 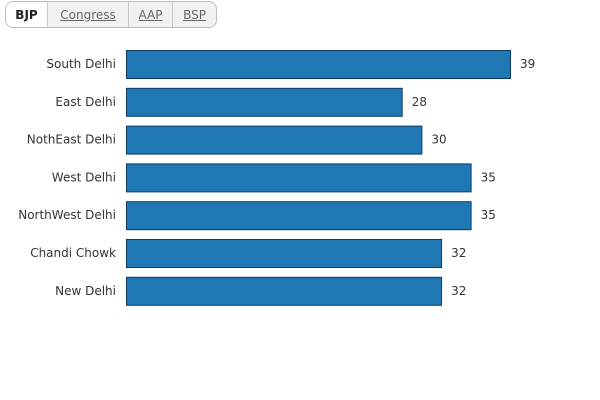 What do you see at coordinates (299, 216) in the screenshot?
I see `bar-northwest-delhi` at bounding box center [299, 216].